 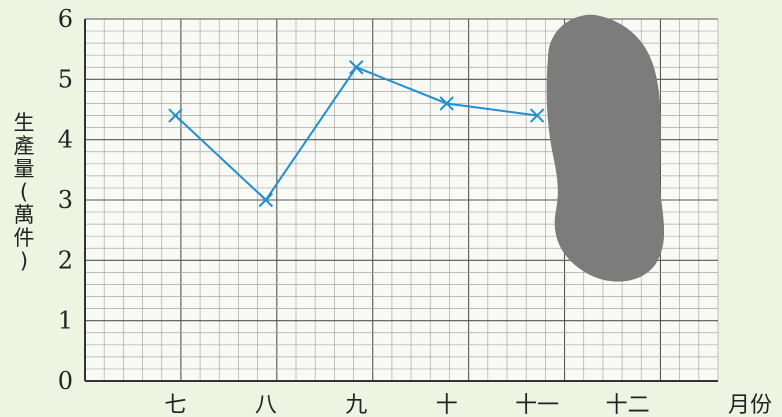 What do you see at coordinates (65, 260) in the screenshot?
I see `y-tick-label: 2` at bounding box center [65, 260].